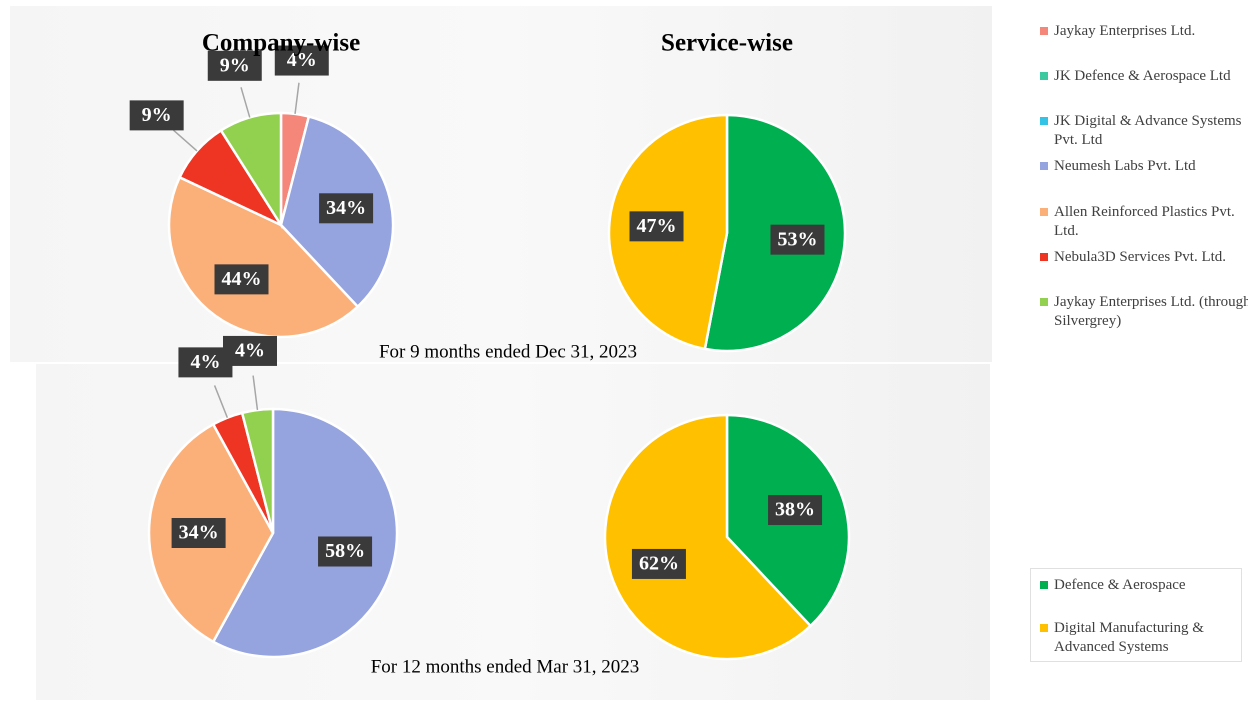 The height and width of the screenshot is (704, 1248). I want to click on data-label: 38%, so click(795, 510).